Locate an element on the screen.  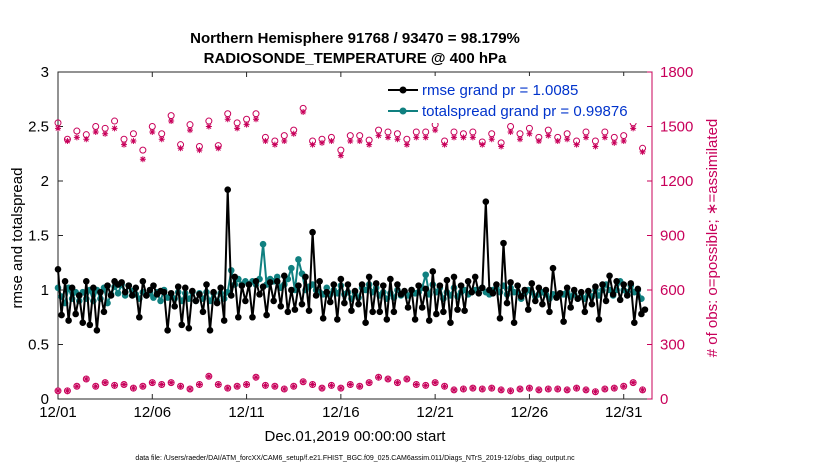
legend-totalspread-marker is located at coordinates (403, 111).